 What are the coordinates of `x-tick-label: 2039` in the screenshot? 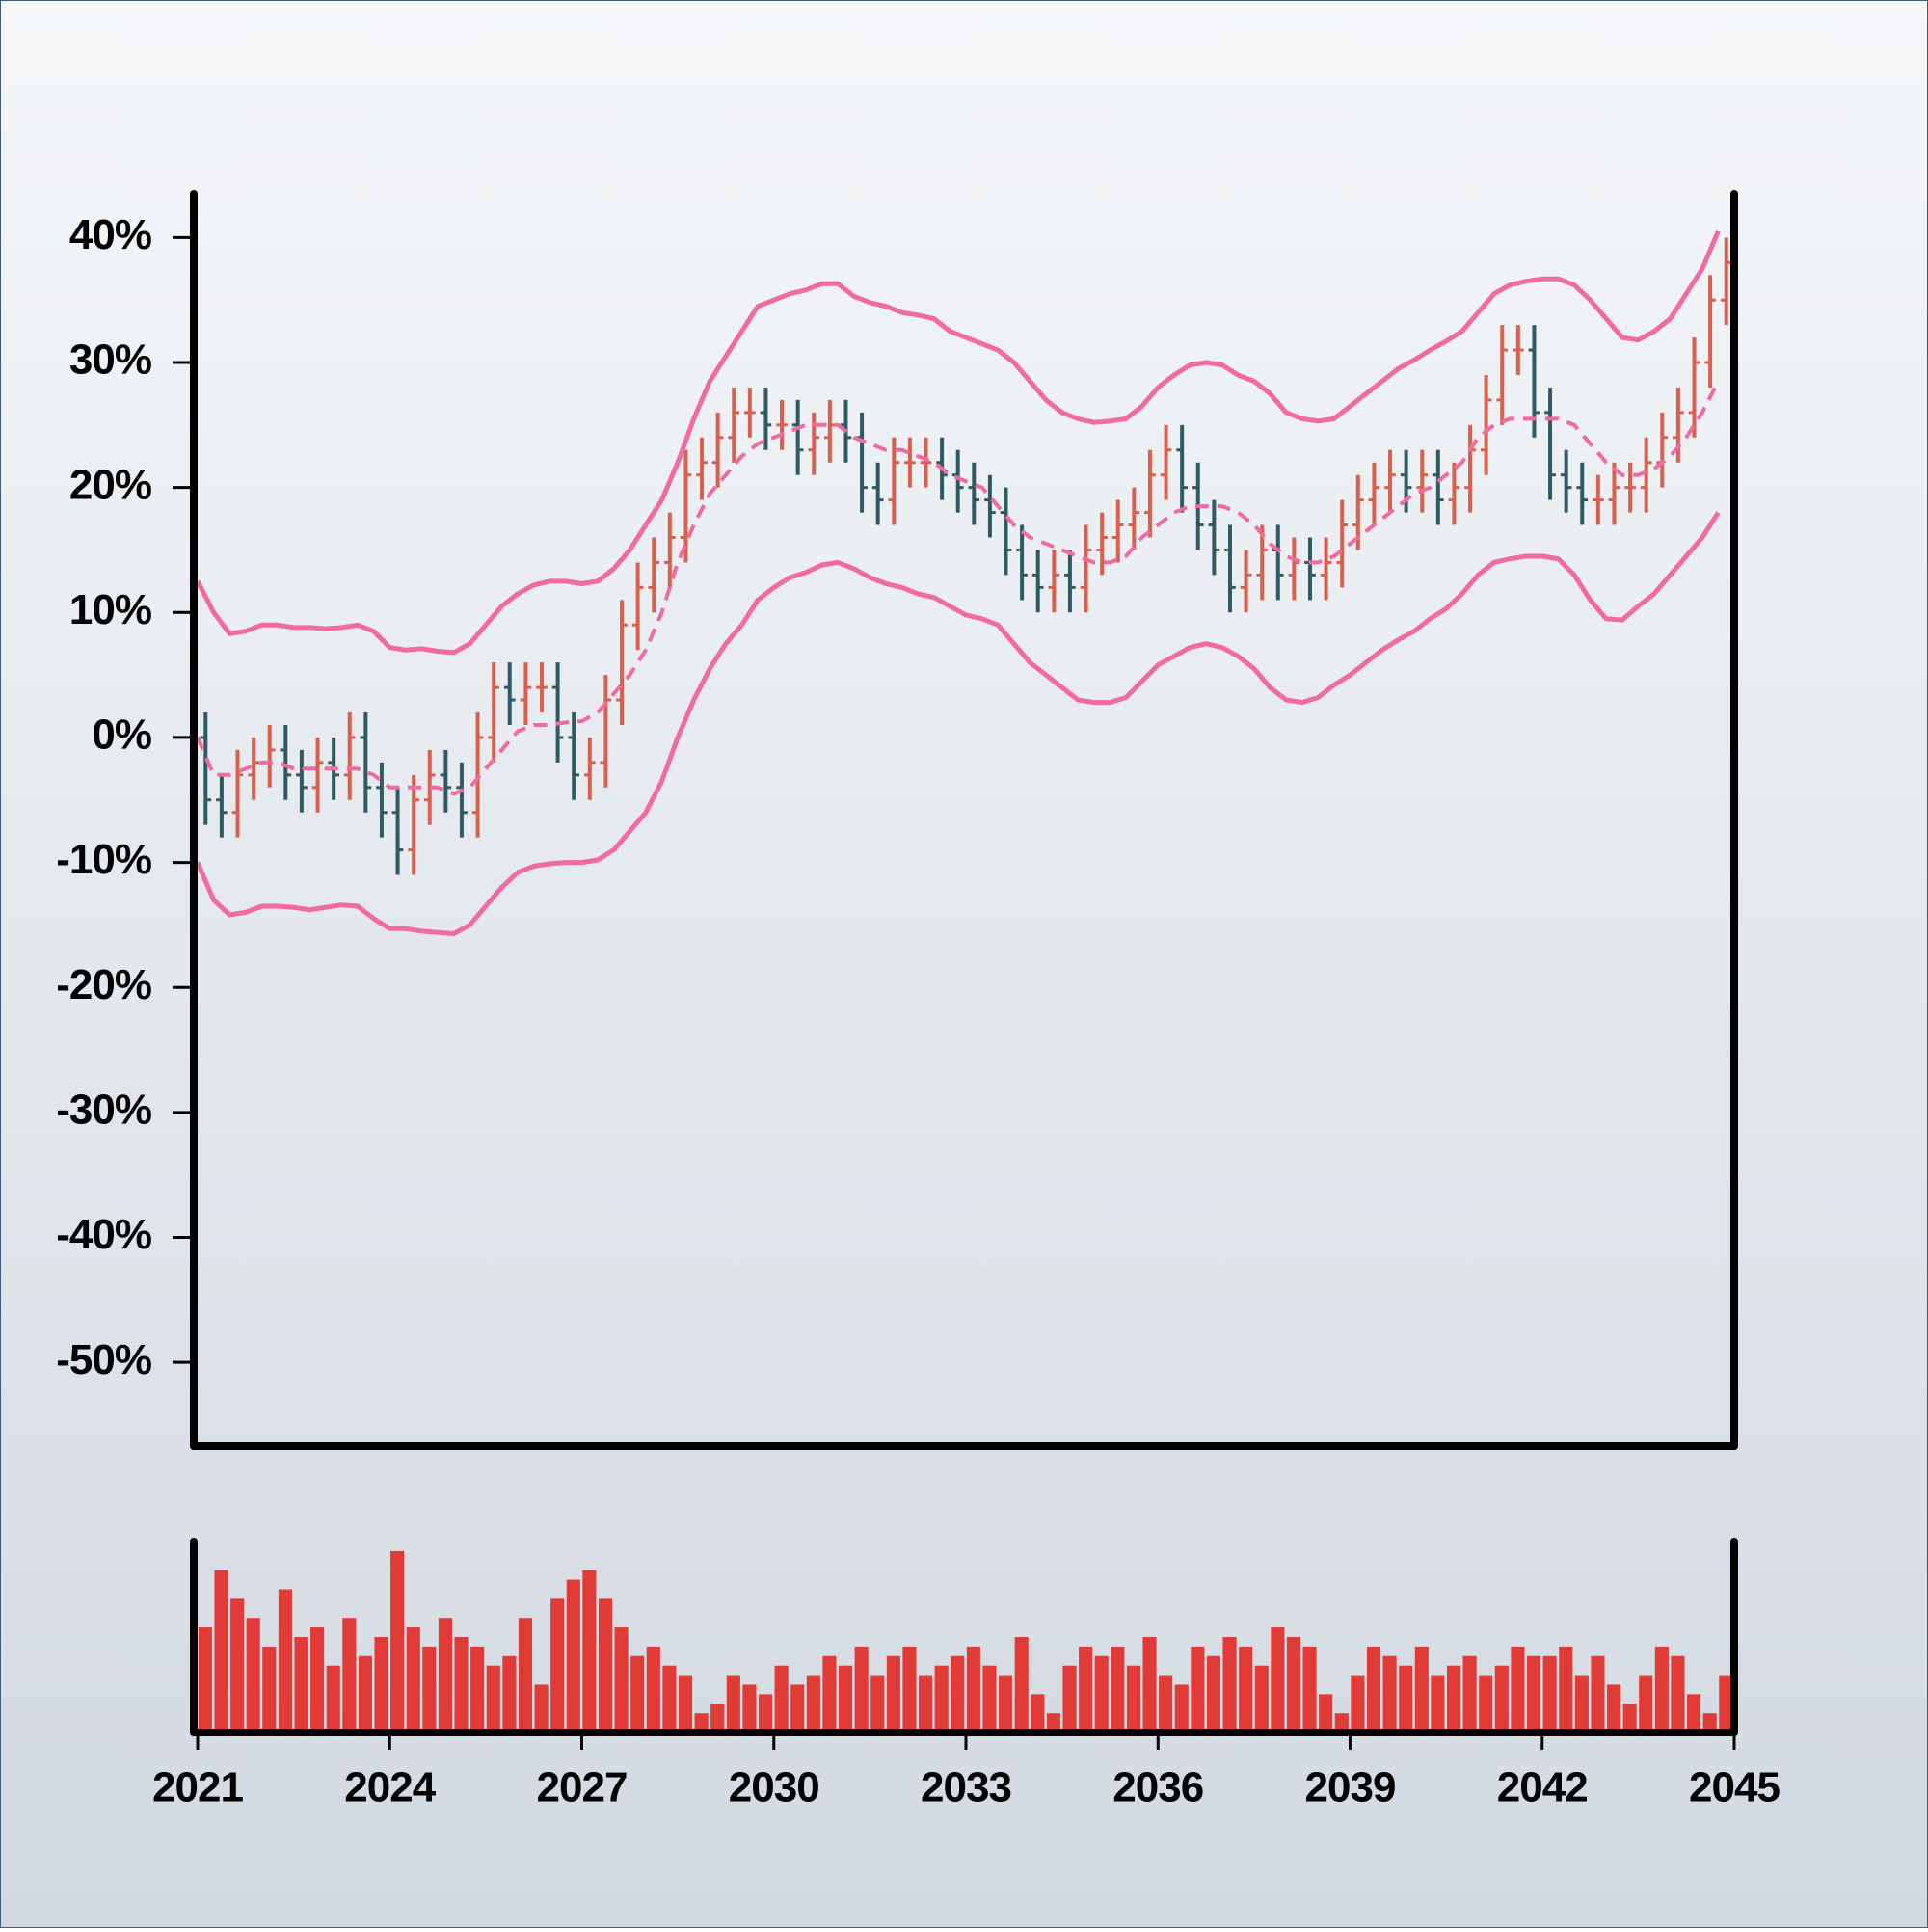 It's located at (1351, 1788).